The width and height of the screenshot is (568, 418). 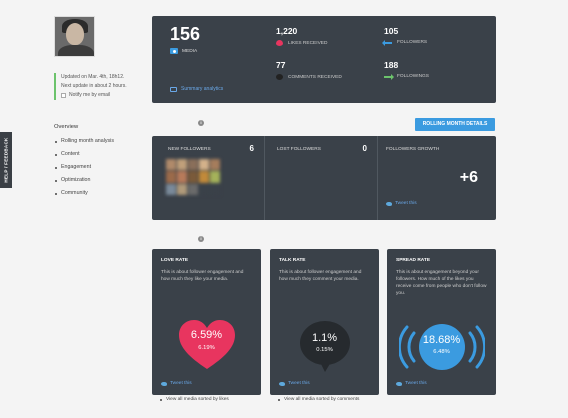 I want to click on love-rate-sub-value: 6.19%, so click(x=206, y=348).